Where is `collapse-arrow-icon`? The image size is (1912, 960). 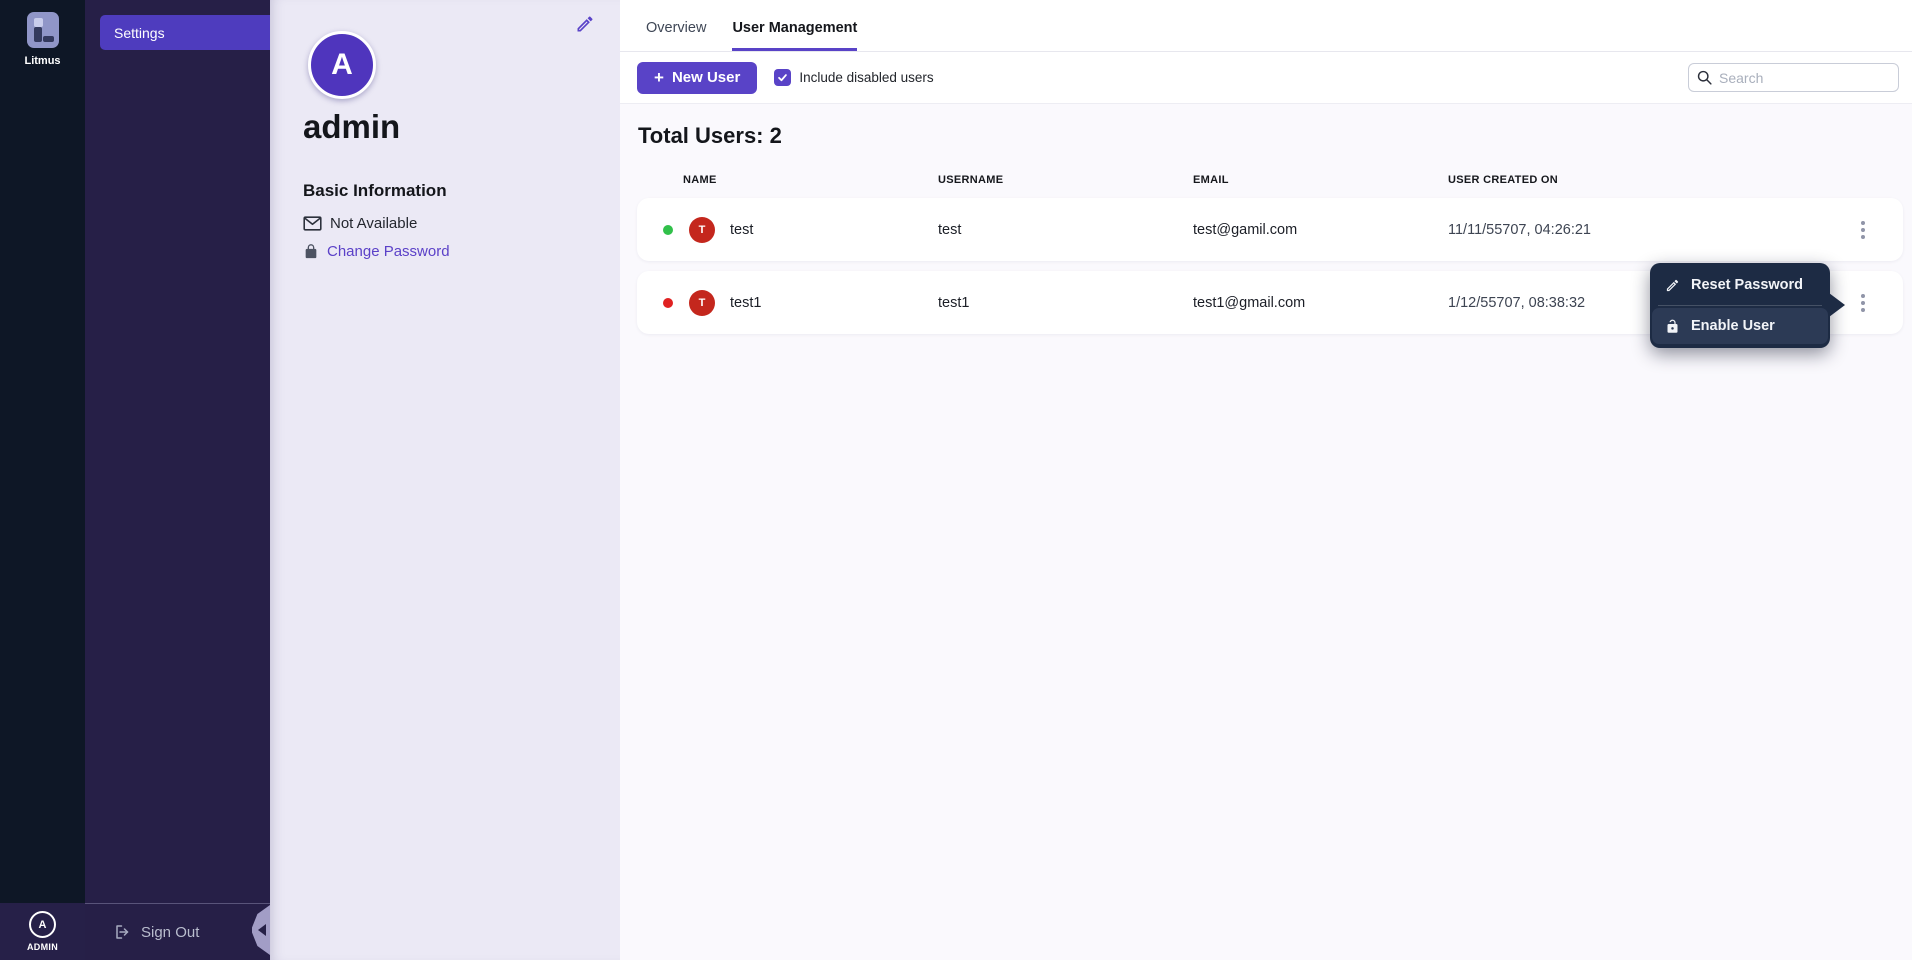 collapse-arrow-icon is located at coordinates (262, 930).